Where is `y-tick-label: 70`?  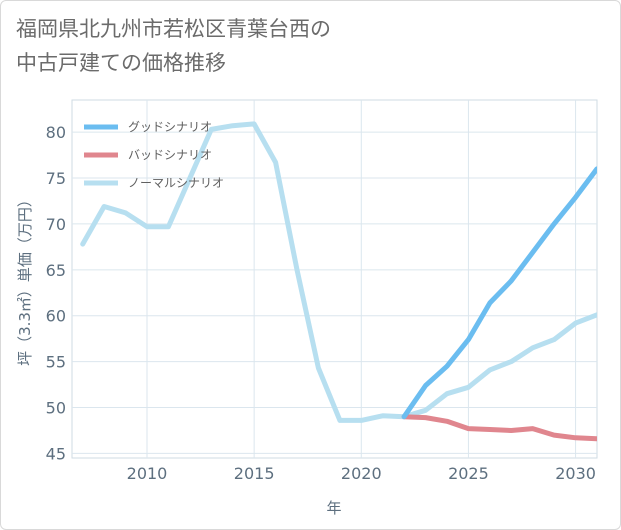
y-tick-label: 70 is located at coordinates (56, 224).